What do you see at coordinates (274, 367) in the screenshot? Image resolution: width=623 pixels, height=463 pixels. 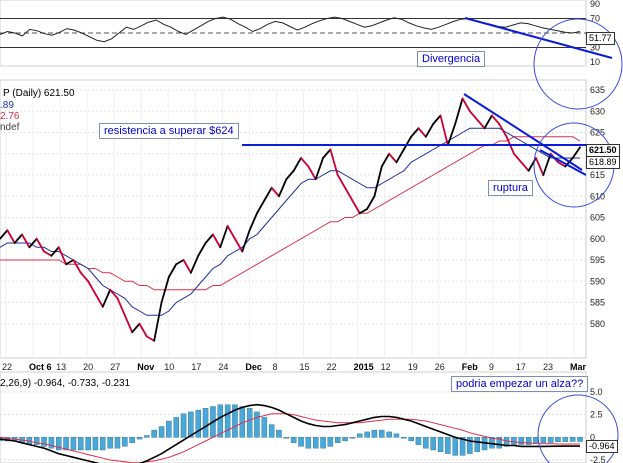 I see `x-tick-label: 8` at bounding box center [274, 367].